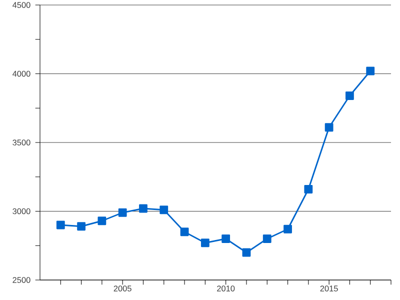  Describe the element at coordinates (21, 211) in the screenshot. I see `y-tick-label: 3000` at that location.